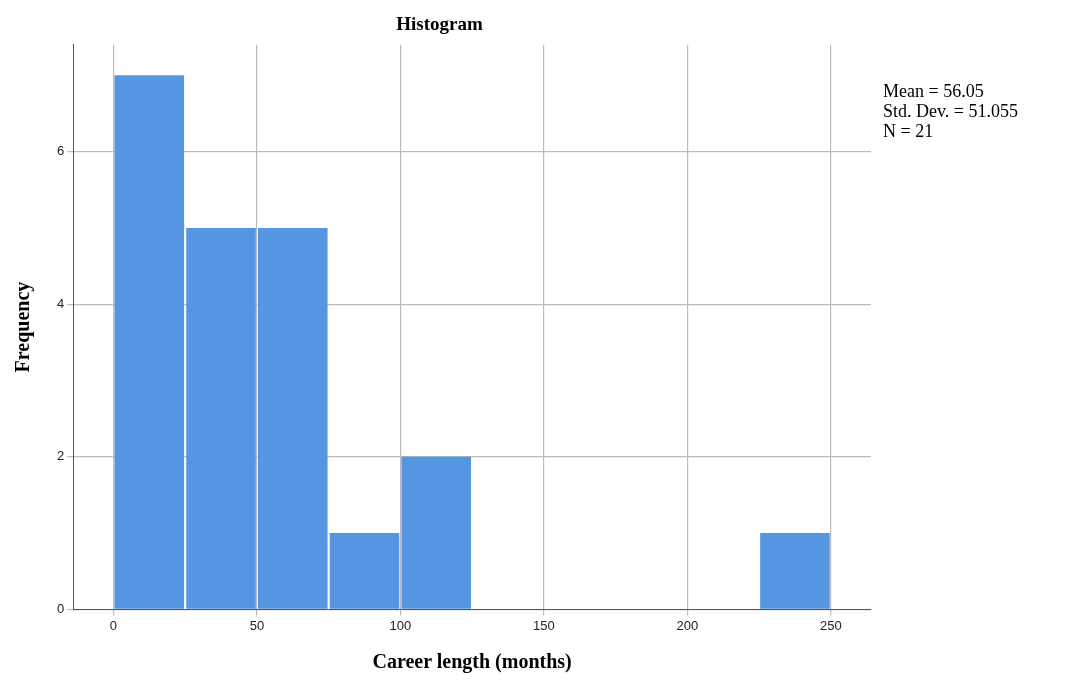 The width and height of the screenshot is (1069, 687). I want to click on x-axis-title: Career length (months), so click(472, 662).